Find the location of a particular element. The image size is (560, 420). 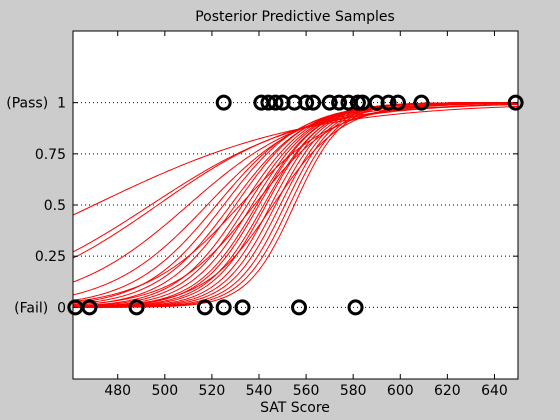

x-tick-label-5: 580 is located at coordinates (353, 391).